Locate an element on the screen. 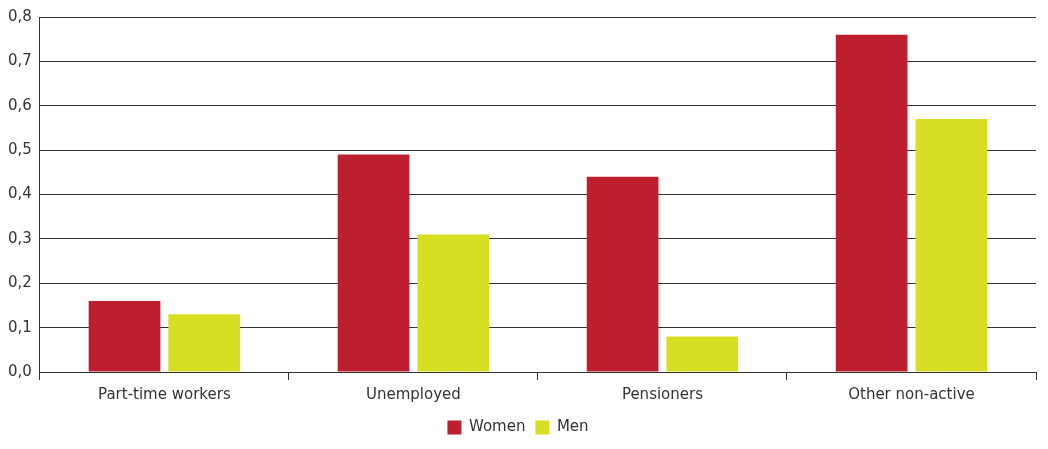  y-tick-label: 0,6 is located at coordinates (20, 104).